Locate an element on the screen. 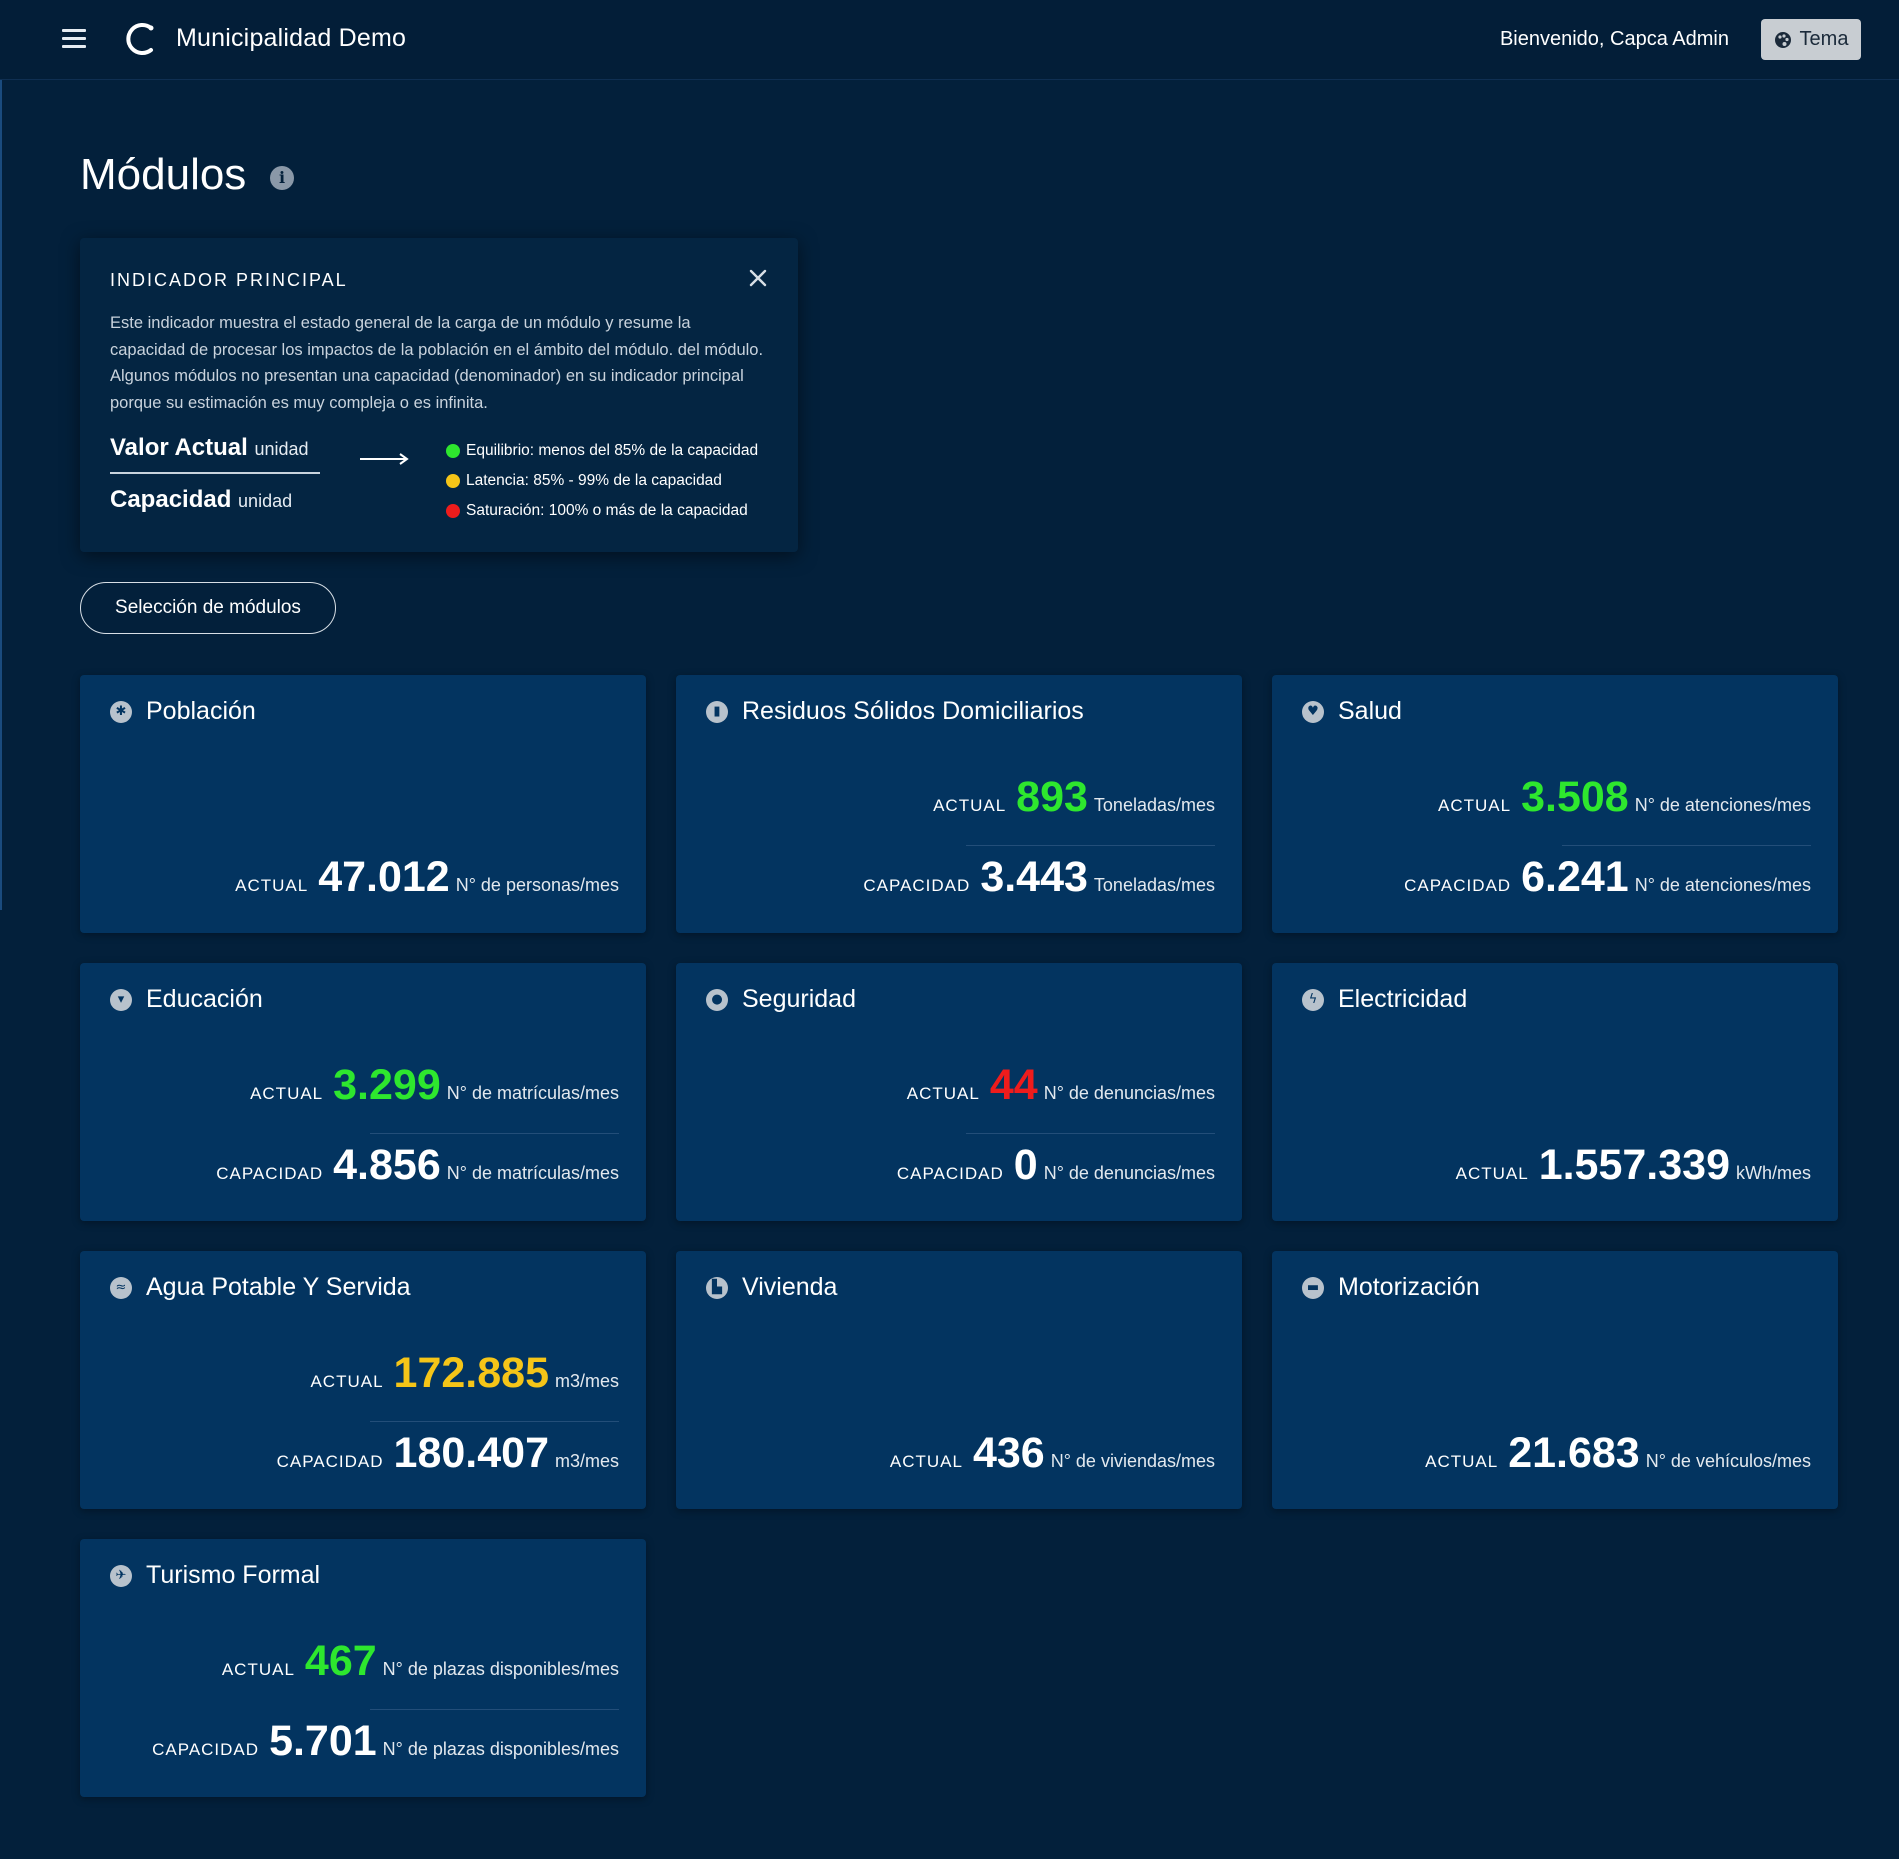  actual-value: 3.299 is located at coordinates (387, 1085).